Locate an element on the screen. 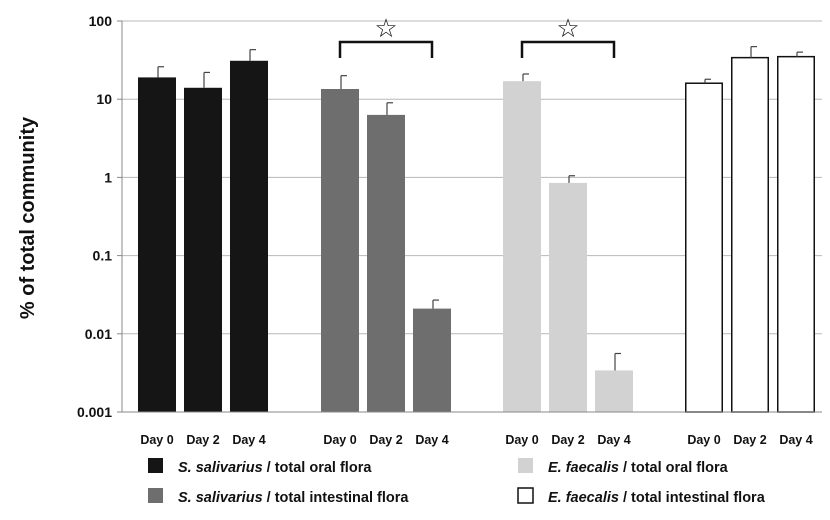 Image resolution: width=830 pixels, height=520 pixels. y-tick-label: 0.1 is located at coordinates (103, 256).